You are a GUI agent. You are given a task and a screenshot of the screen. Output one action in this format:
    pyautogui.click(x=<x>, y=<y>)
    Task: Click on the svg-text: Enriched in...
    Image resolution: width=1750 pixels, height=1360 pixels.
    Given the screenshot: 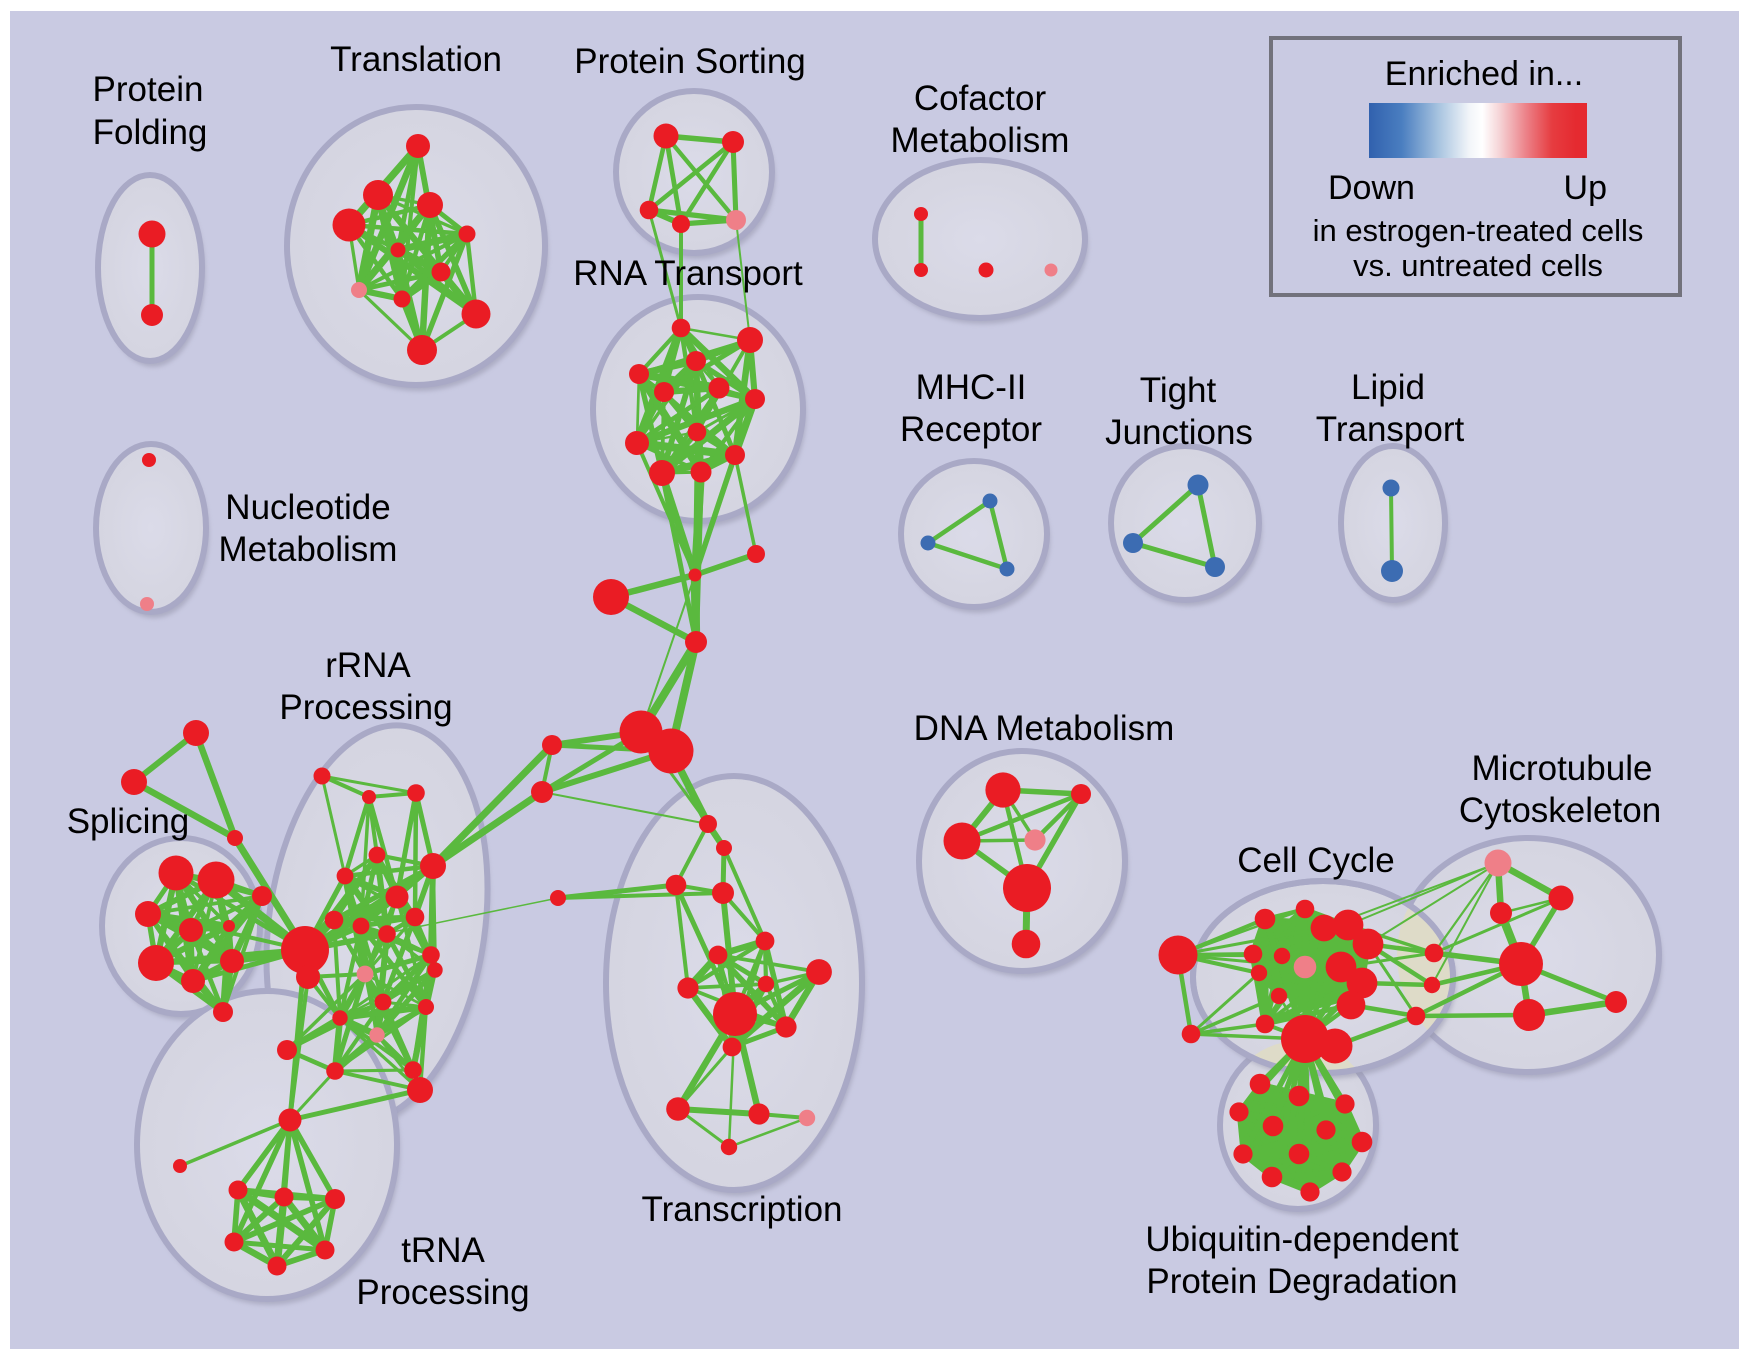 What is the action you would take?
    pyautogui.click(x=1484, y=74)
    